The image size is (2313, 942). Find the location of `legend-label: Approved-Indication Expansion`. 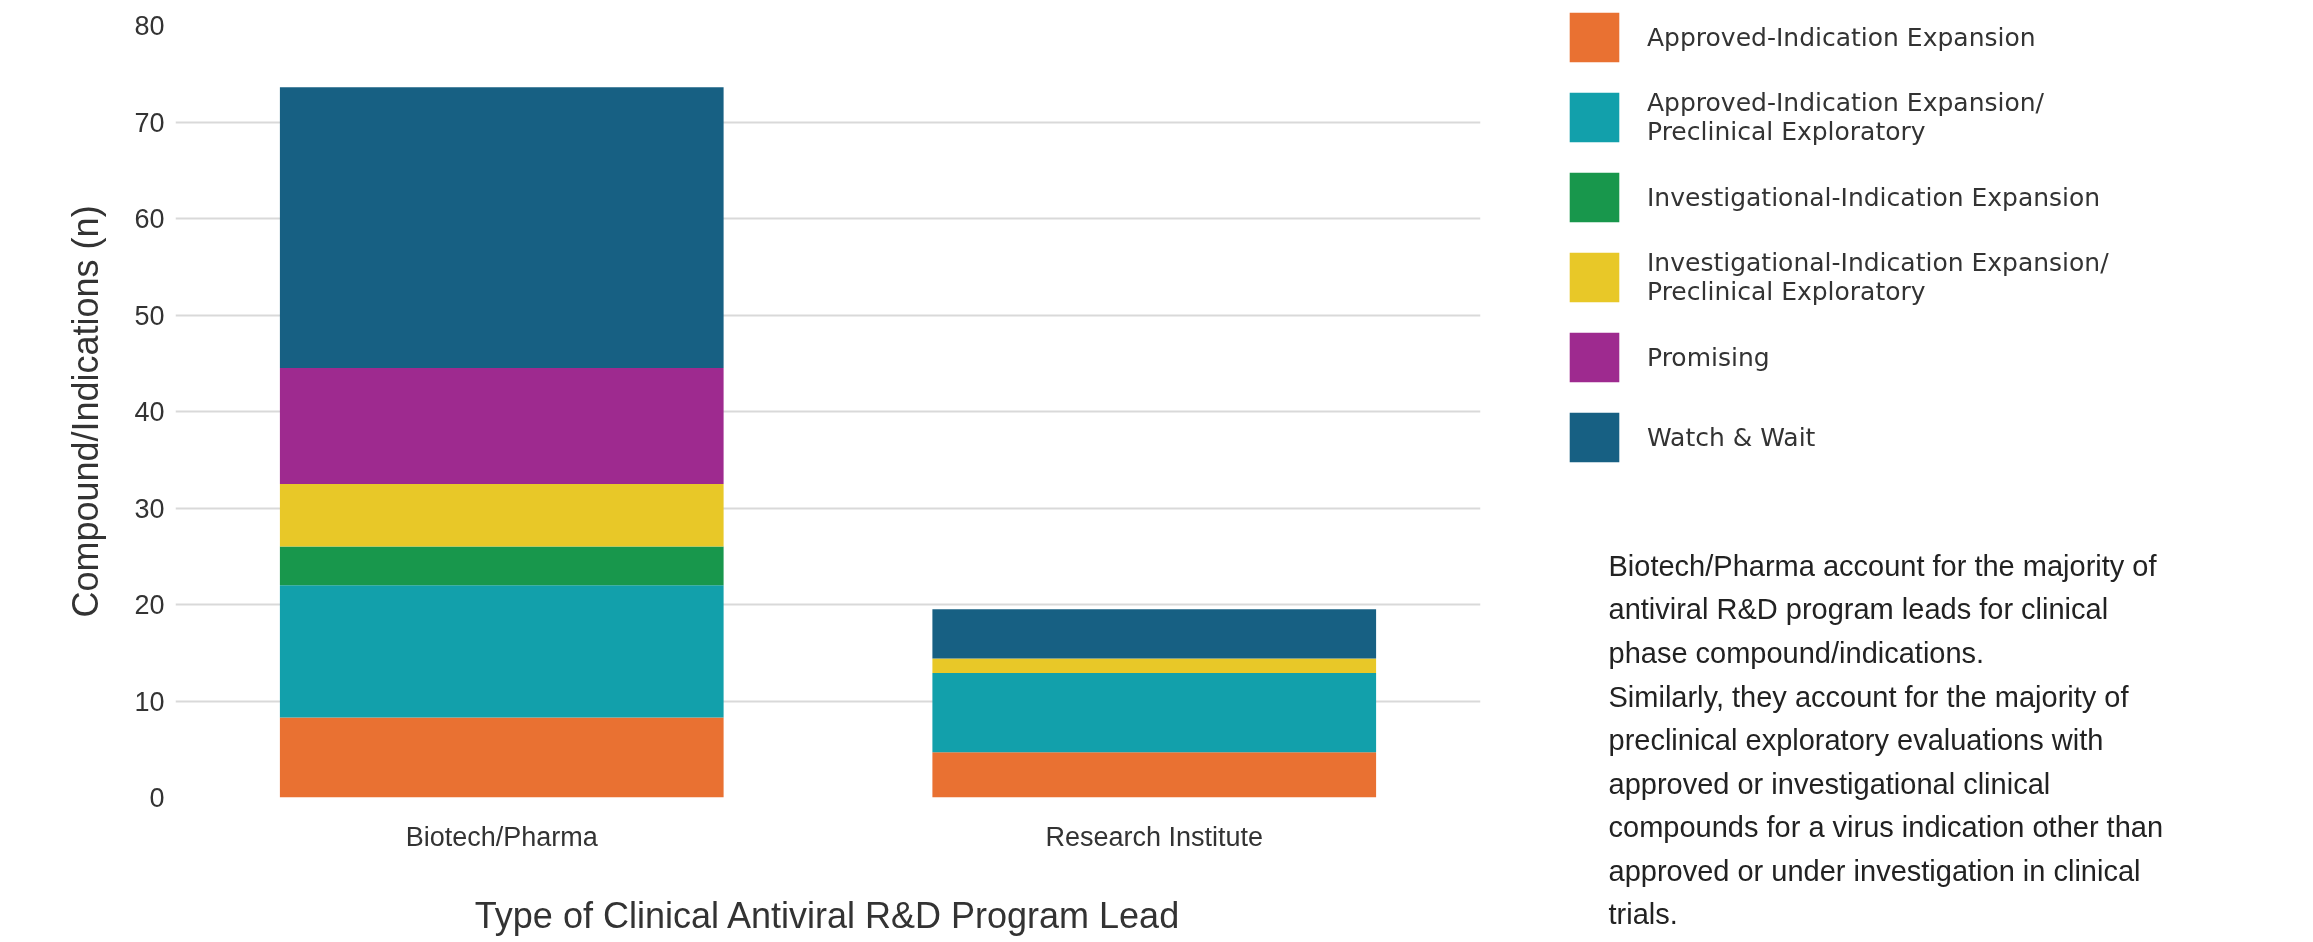

legend-label: Approved-Indication Expansion is located at coordinates (1841, 37).